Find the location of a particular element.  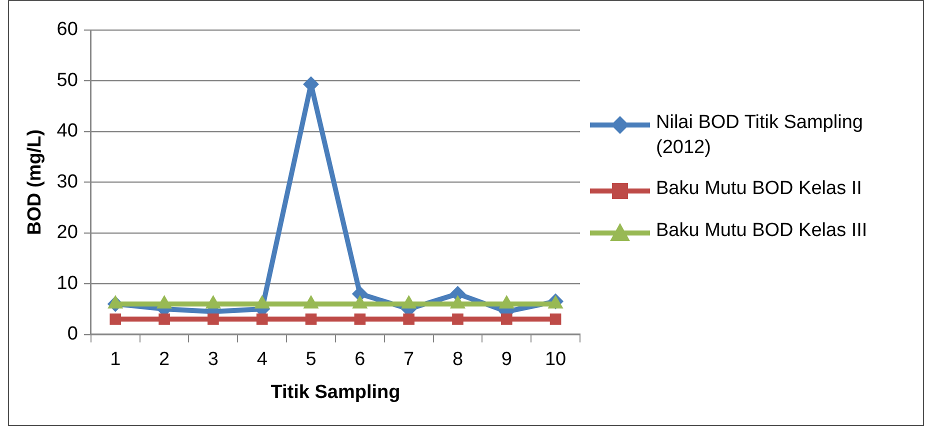

y-axis-title: BOD (mg/L) is located at coordinates (35, 182).